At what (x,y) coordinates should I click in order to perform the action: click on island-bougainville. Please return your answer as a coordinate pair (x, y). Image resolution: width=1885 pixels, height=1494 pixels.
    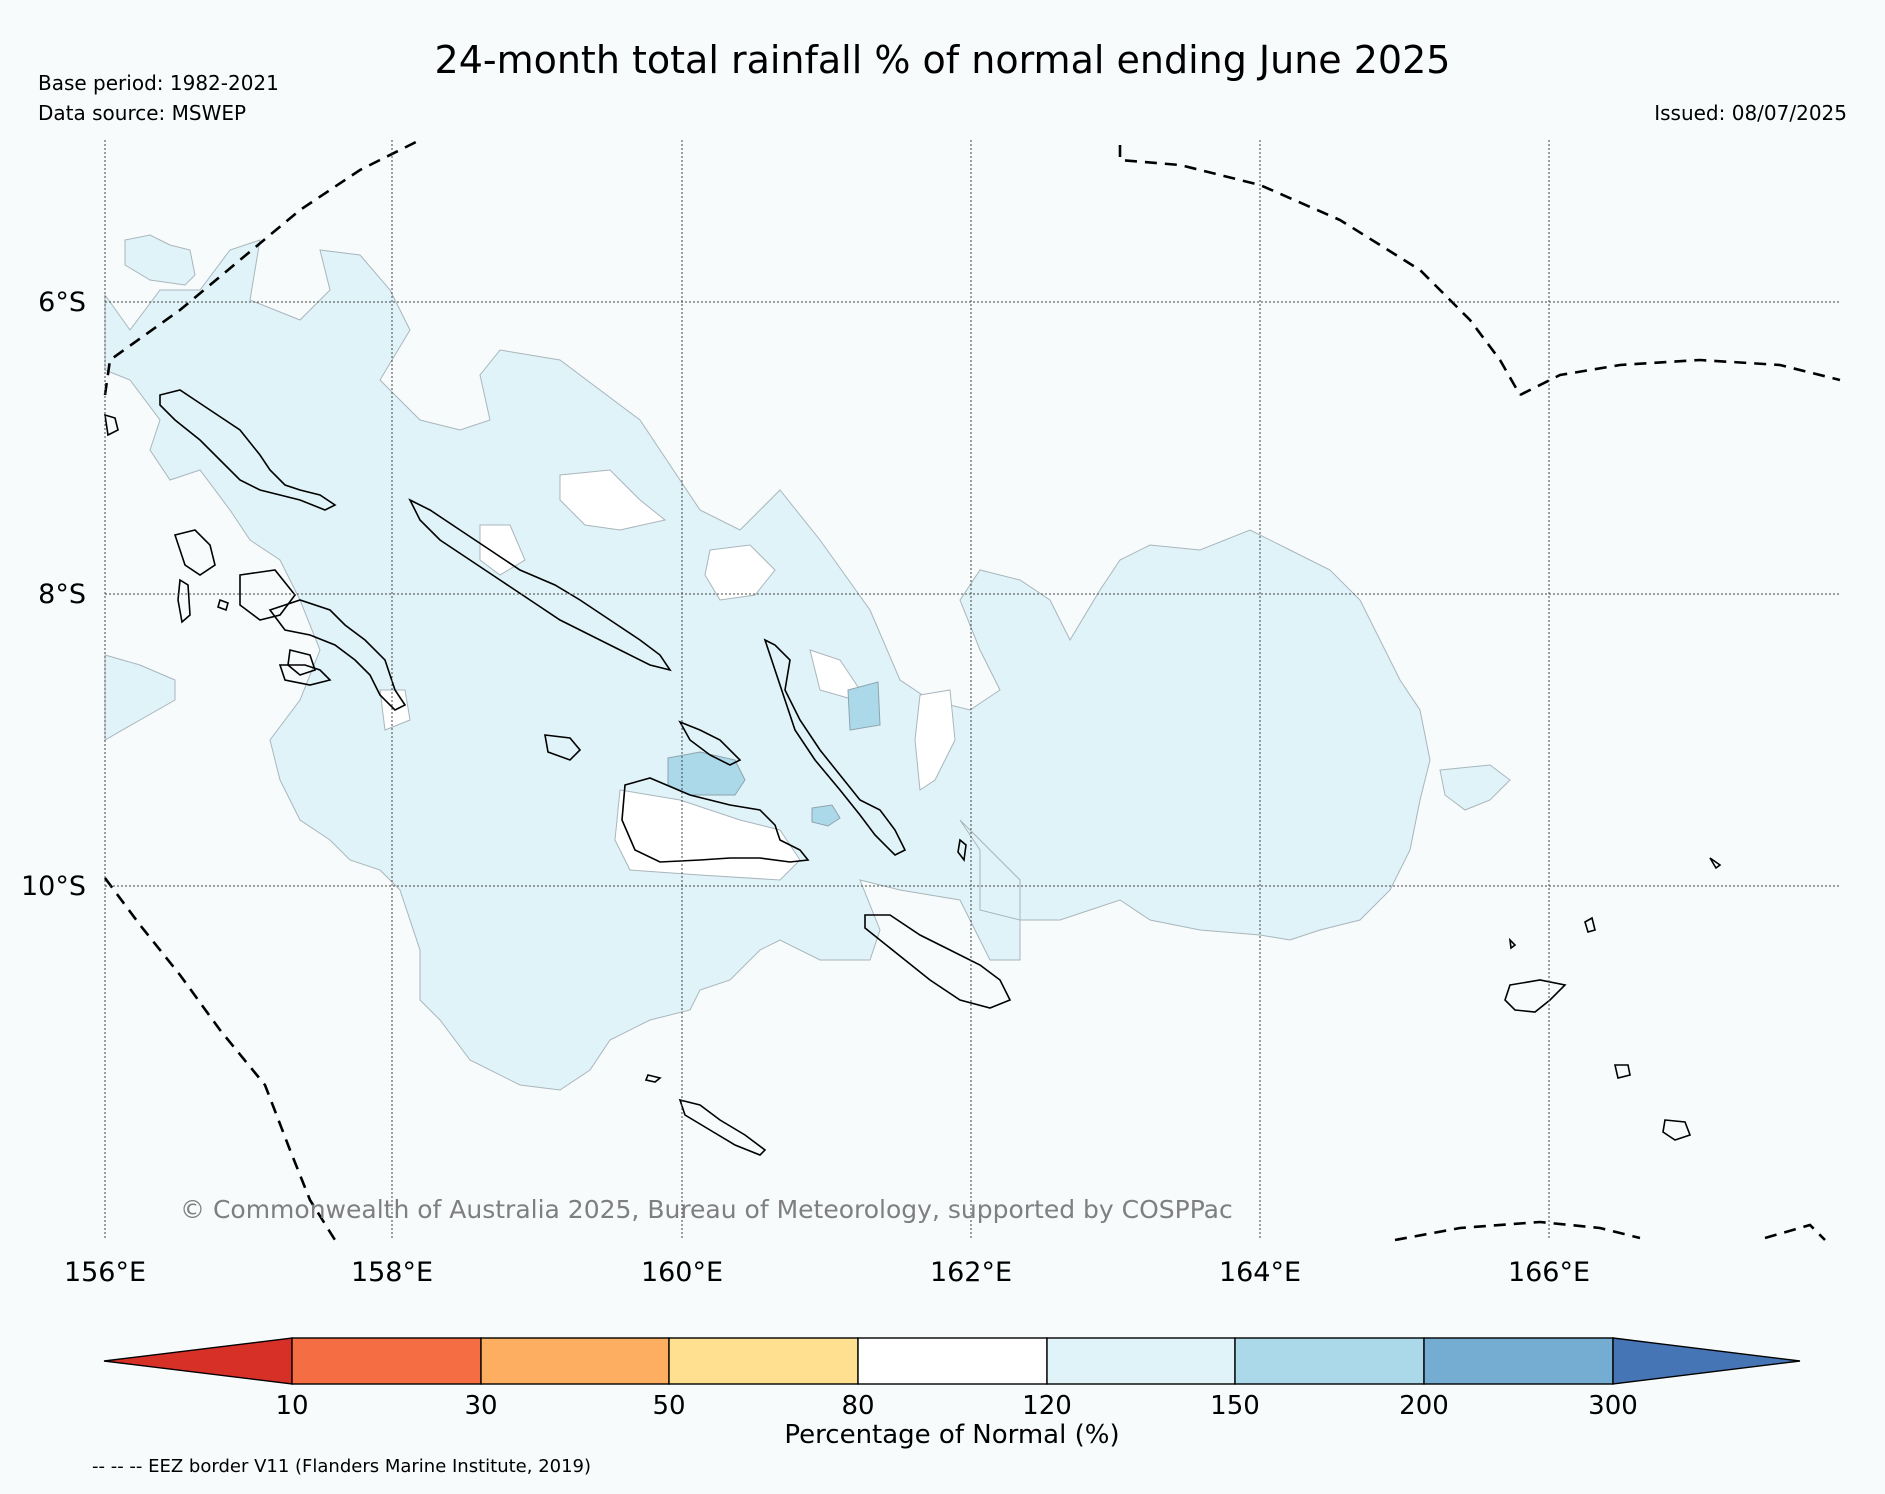
    Looking at the image, I should click on (248, 450).